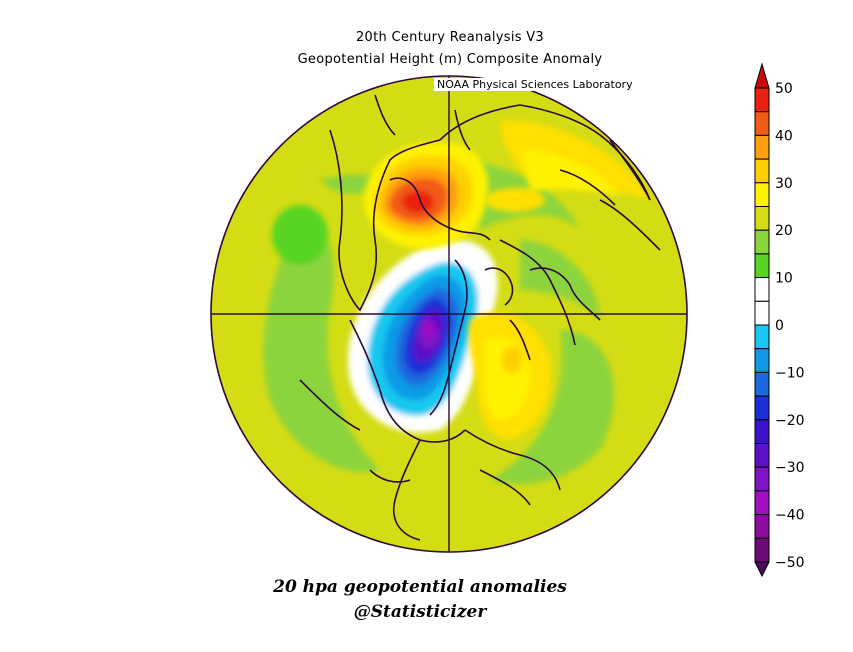 This screenshot has width=853, height=652. Describe the element at coordinates (426, 195) in the screenshot. I see `positive-anomaly-europe` at that location.